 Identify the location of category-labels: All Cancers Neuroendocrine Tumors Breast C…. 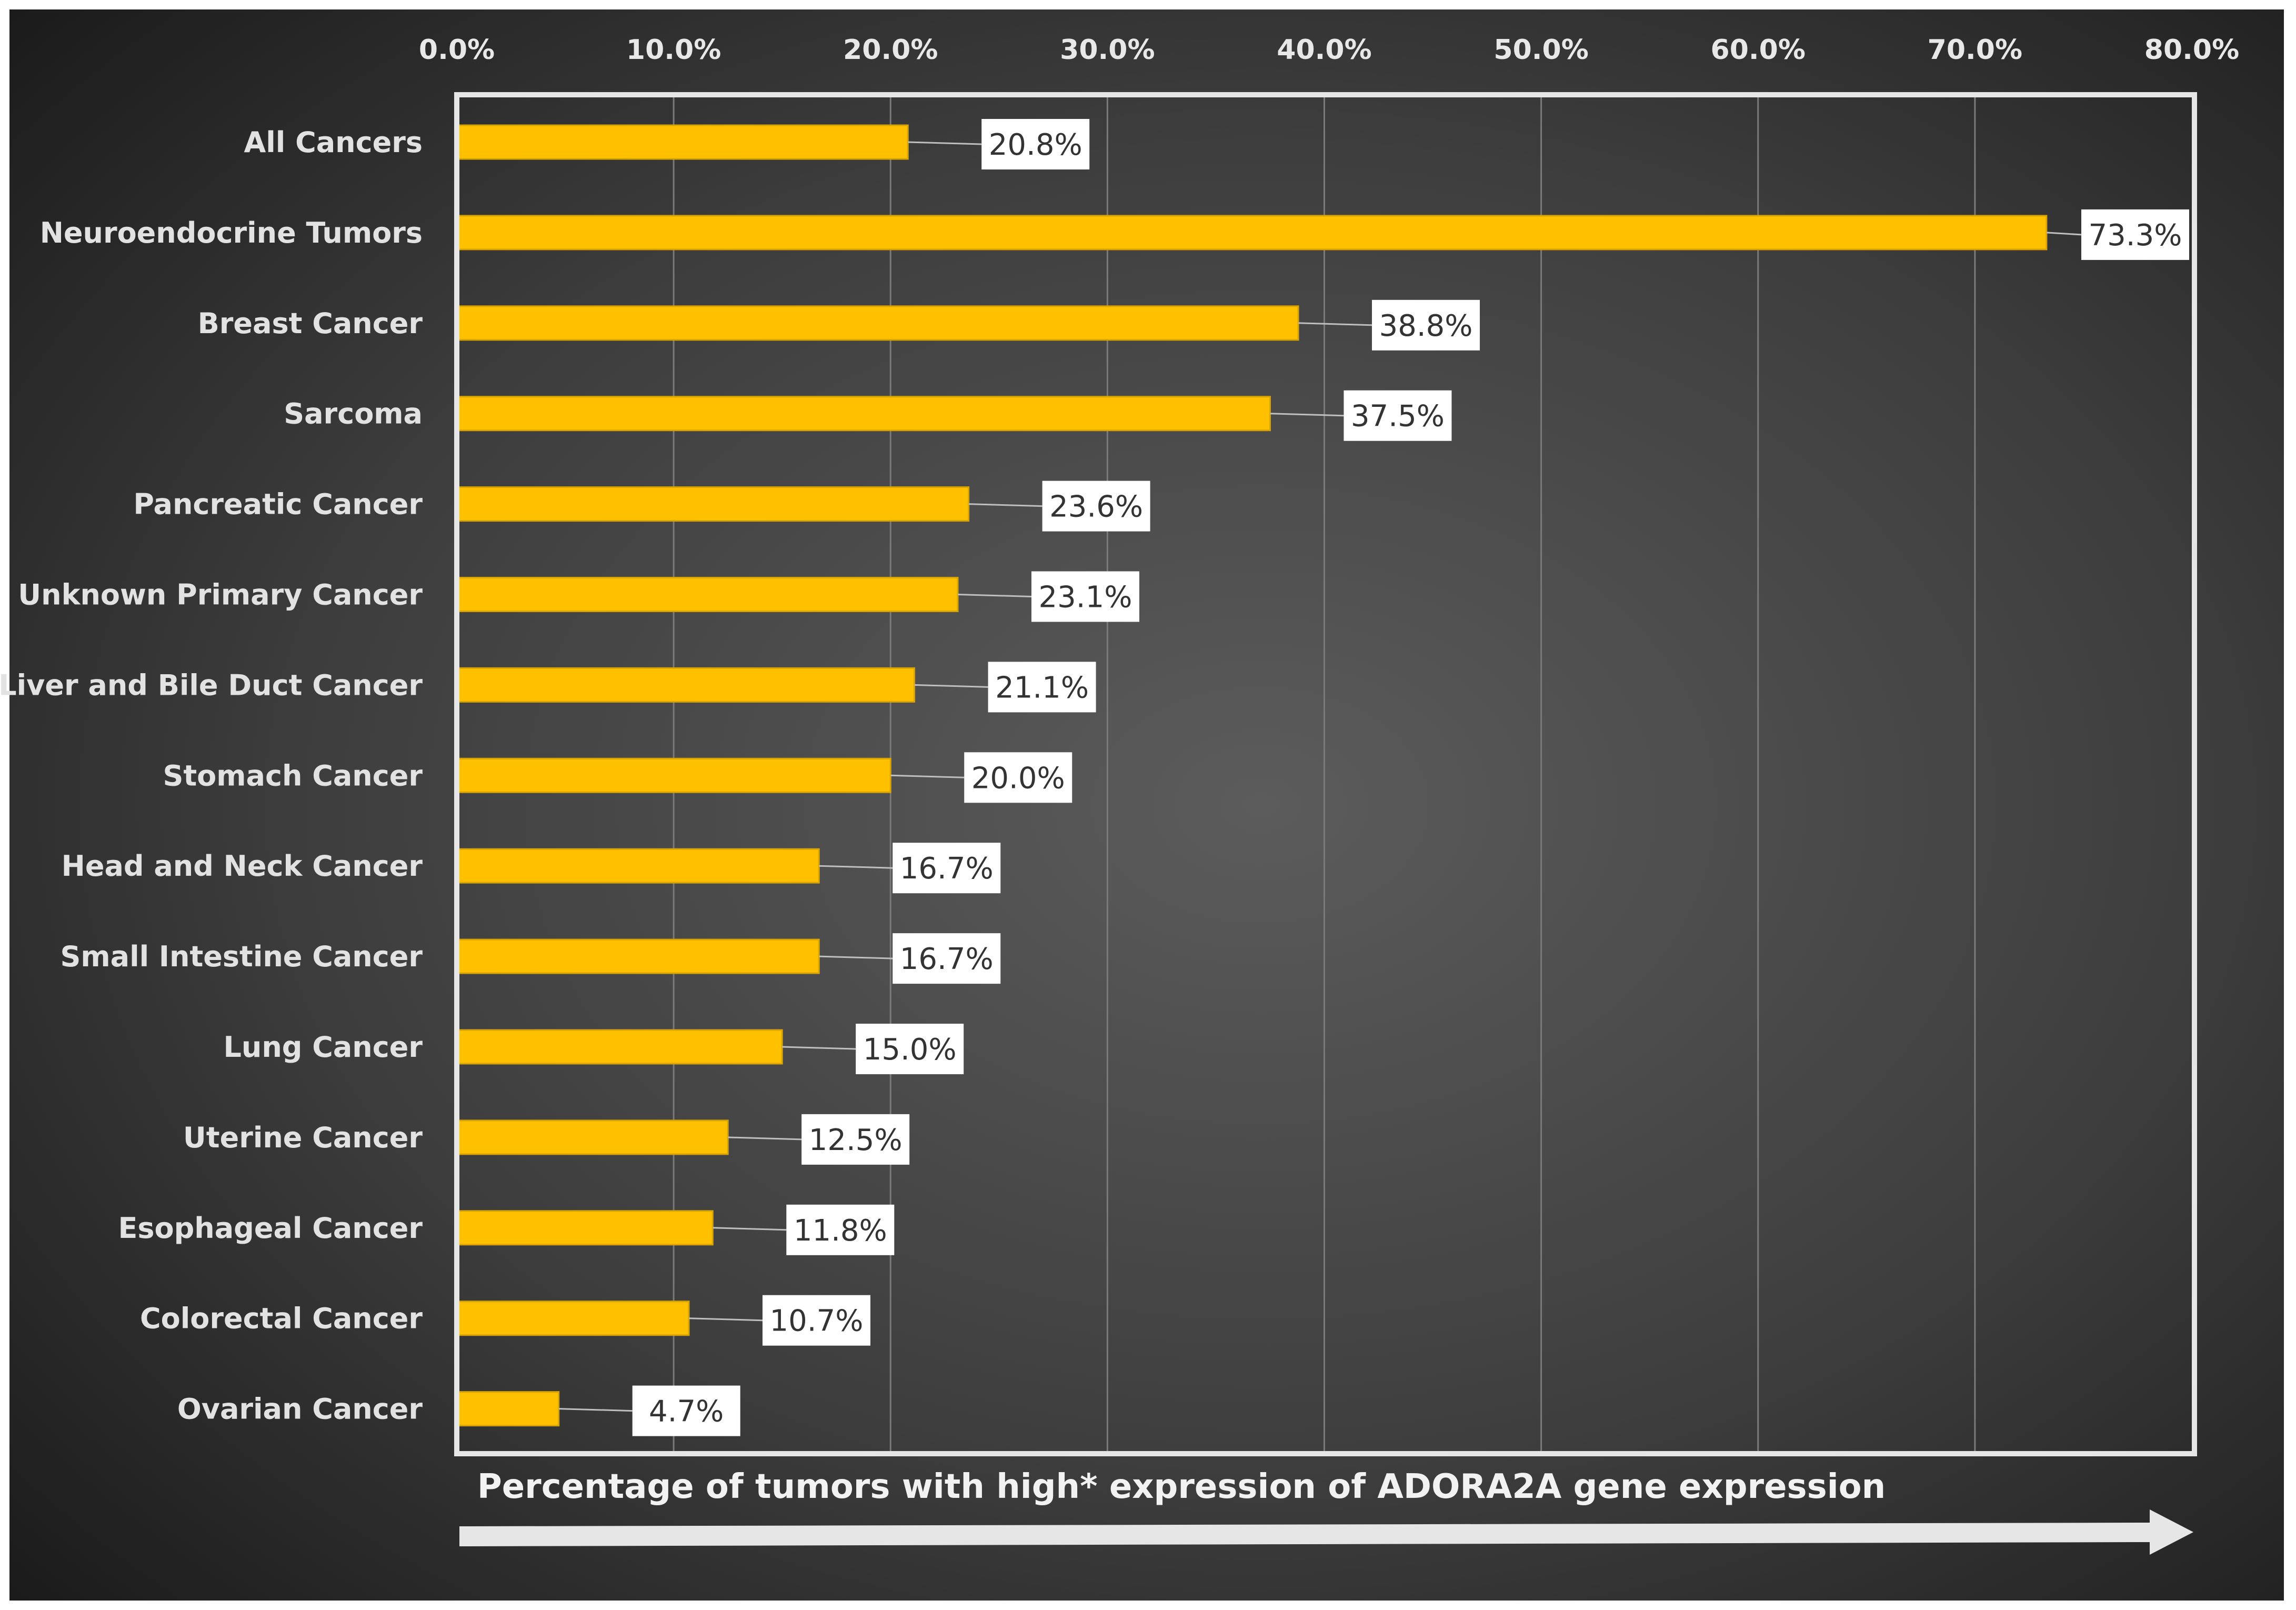
(211, 776).